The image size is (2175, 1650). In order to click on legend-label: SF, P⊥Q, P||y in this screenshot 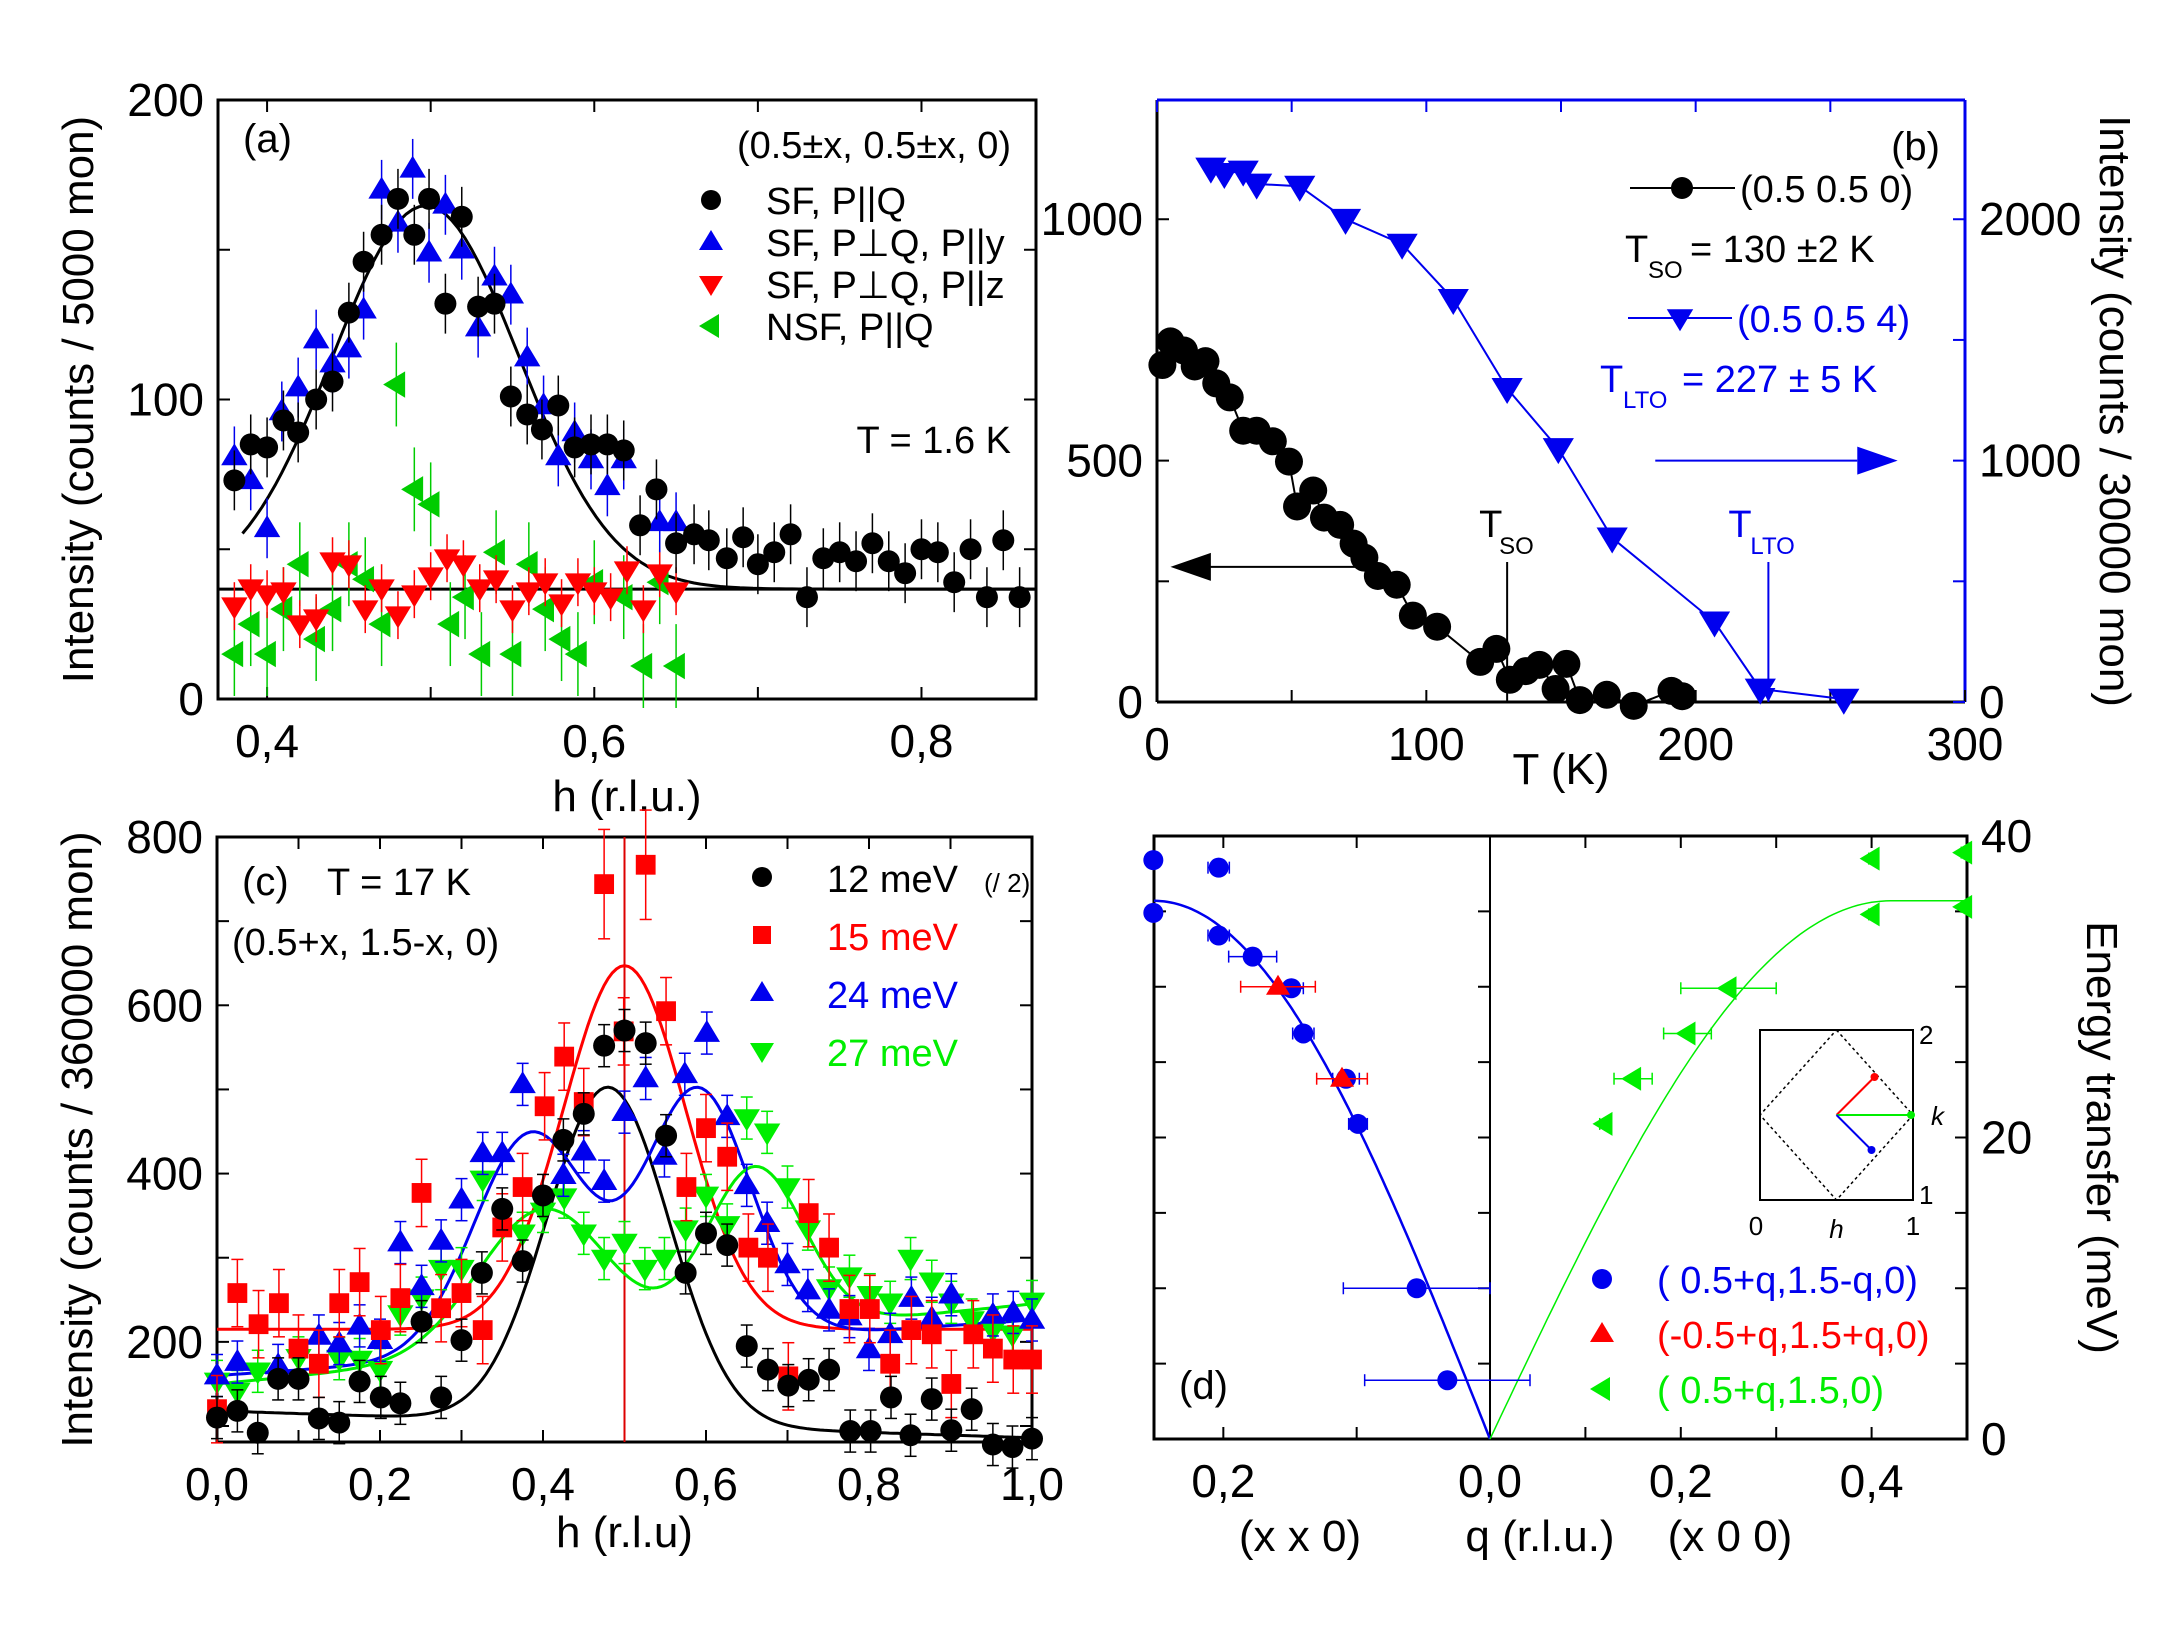, I will do `click(885, 244)`.